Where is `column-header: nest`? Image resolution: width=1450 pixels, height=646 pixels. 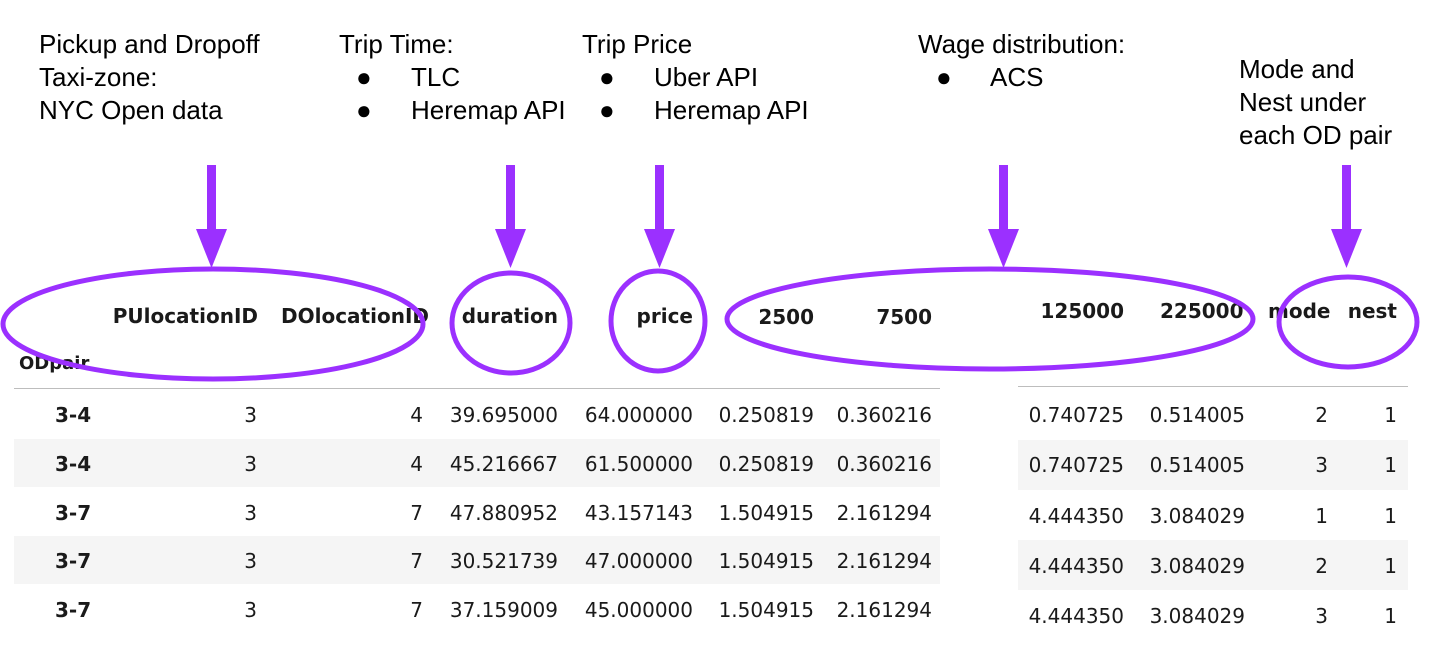
column-header: nest is located at coordinates (1372, 311).